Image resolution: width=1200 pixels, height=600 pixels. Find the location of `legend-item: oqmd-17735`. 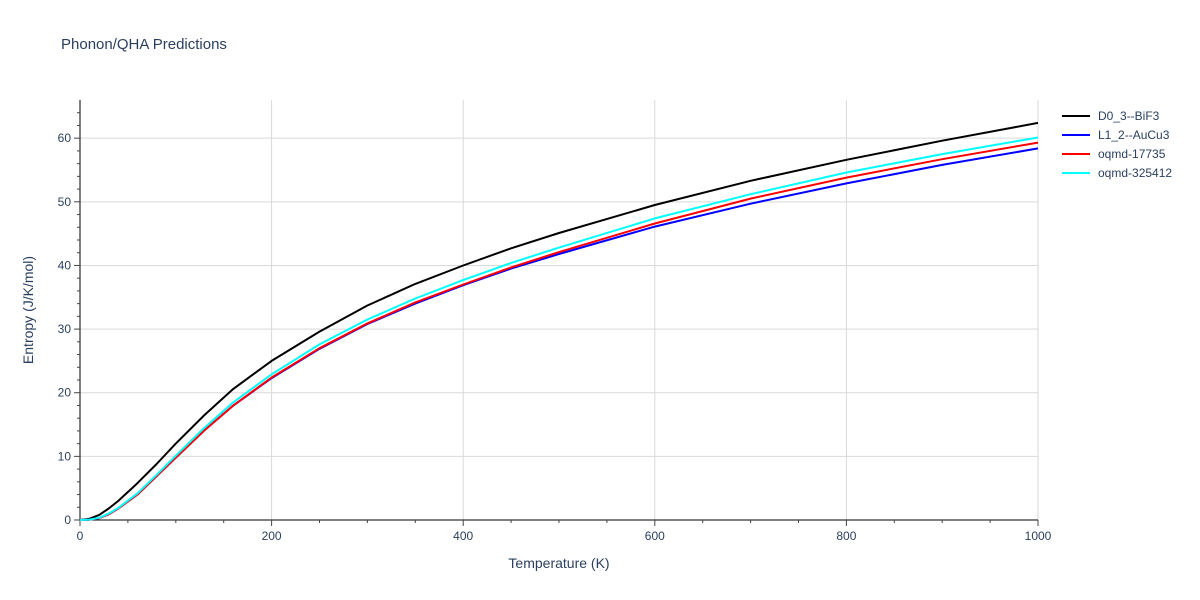

legend-item: oqmd-17735 is located at coordinates (1117, 153).